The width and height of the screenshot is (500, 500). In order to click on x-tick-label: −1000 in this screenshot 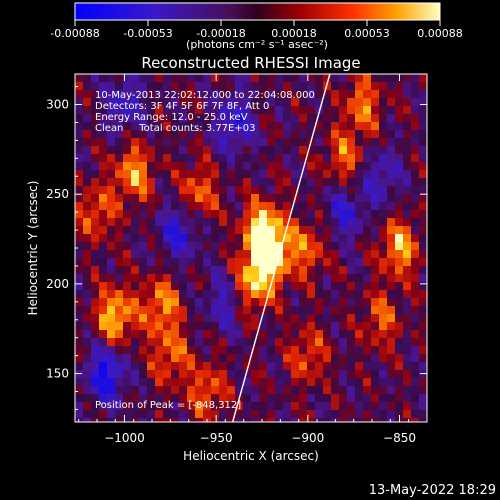, I will do `click(124, 438)`.